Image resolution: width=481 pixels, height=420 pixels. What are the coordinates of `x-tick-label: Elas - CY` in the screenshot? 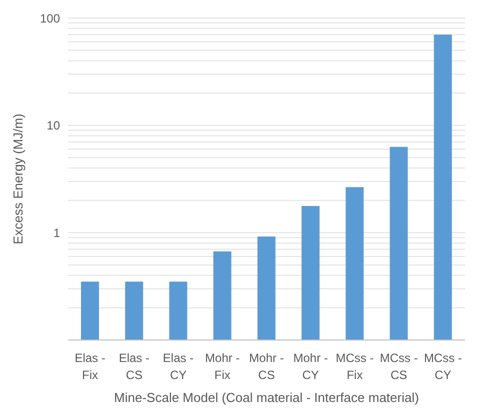 It's located at (178, 366).